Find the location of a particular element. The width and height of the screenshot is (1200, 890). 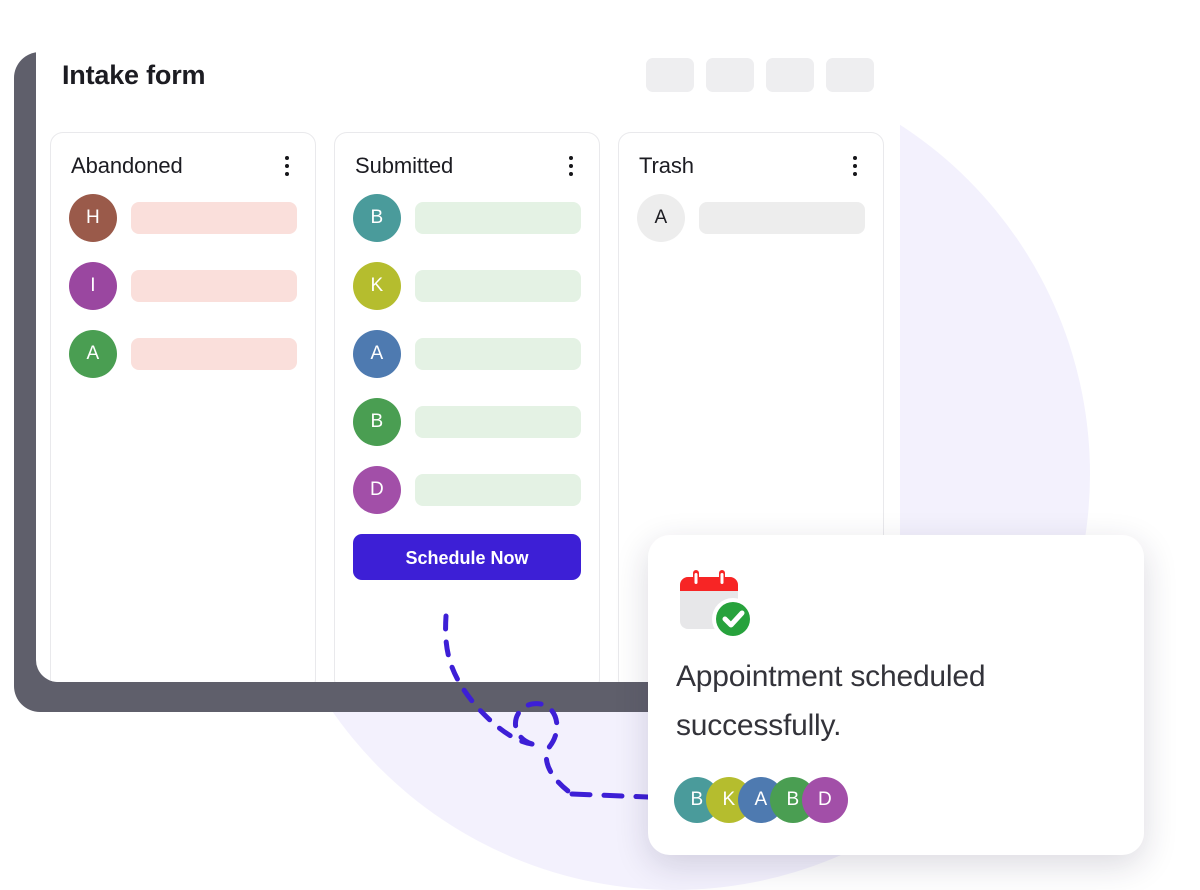

column-abandoned: Abandoned H I A is located at coordinates (183, 407).